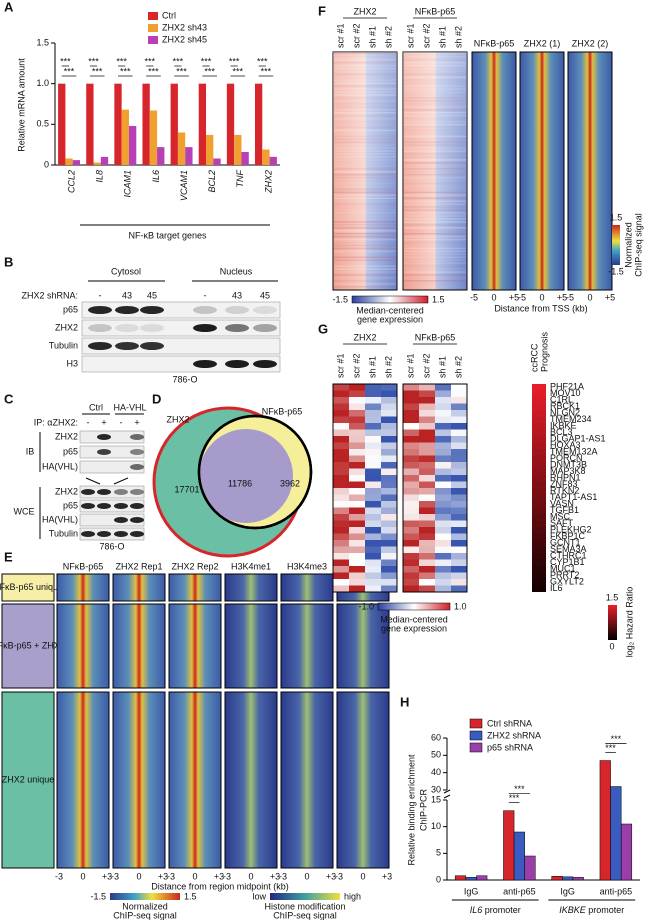 This screenshot has width=651, height=920. Describe the element at coordinates (435, 488) in the screenshot. I see `heatmap-frame` at that location.